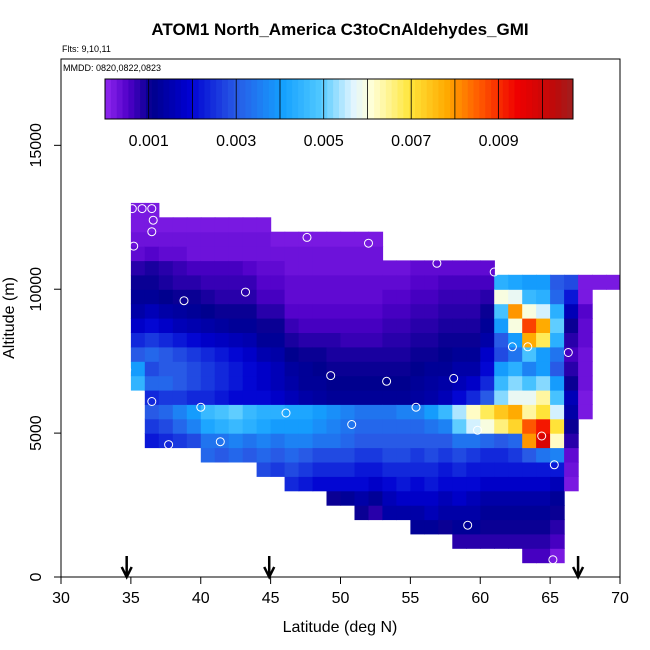  What do you see at coordinates (271, 598) in the screenshot?
I see `x-tick-label: 45` at bounding box center [271, 598].